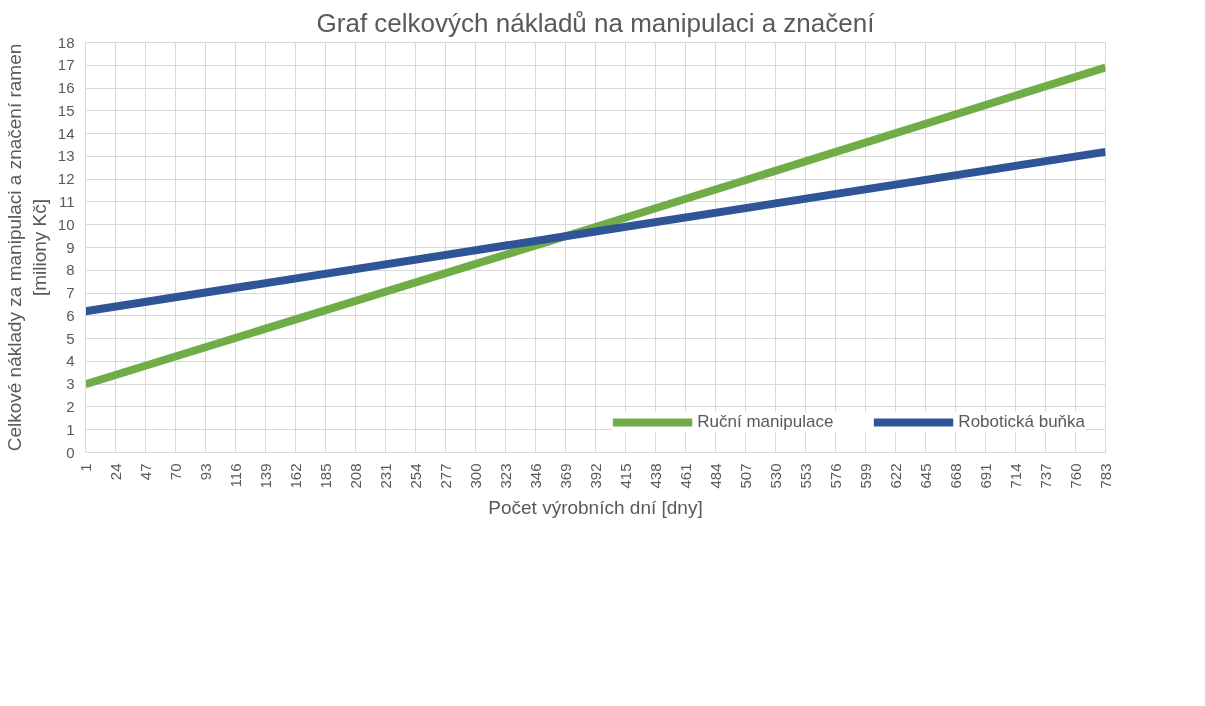 This screenshot has height=706, width=1205. Describe the element at coordinates (175, 472) in the screenshot. I see `x-tick-label: 70` at that location.